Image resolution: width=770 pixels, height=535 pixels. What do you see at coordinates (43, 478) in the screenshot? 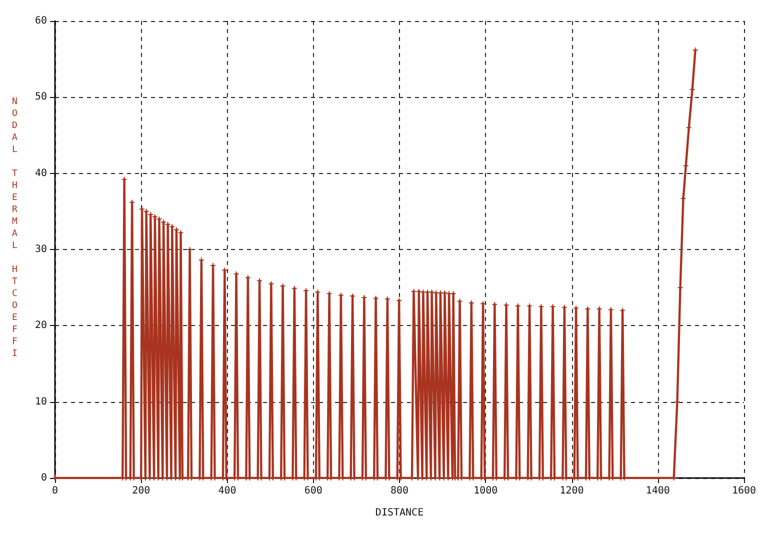
I see `y-tick-label: 0` at bounding box center [43, 478].